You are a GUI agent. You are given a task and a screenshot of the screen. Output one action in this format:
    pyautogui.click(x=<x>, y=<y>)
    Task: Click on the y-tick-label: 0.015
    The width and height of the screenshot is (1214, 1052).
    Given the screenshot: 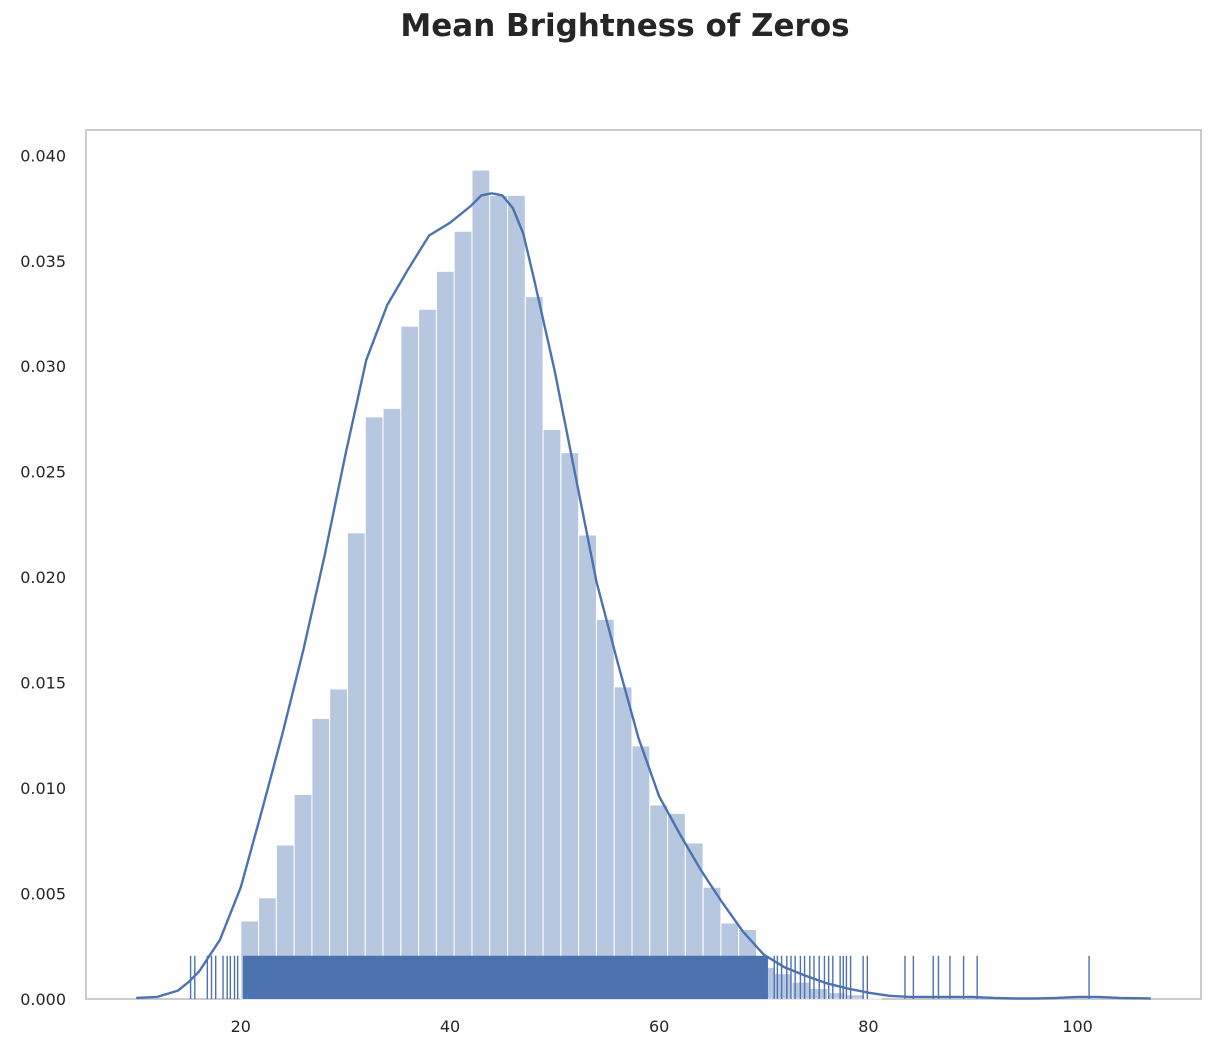 What is the action you would take?
    pyautogui.click(x=43, y=683)
    